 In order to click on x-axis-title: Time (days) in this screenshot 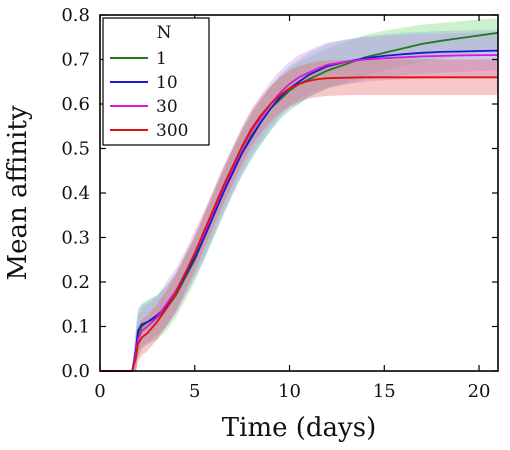, I will do `click(299, 428)`.